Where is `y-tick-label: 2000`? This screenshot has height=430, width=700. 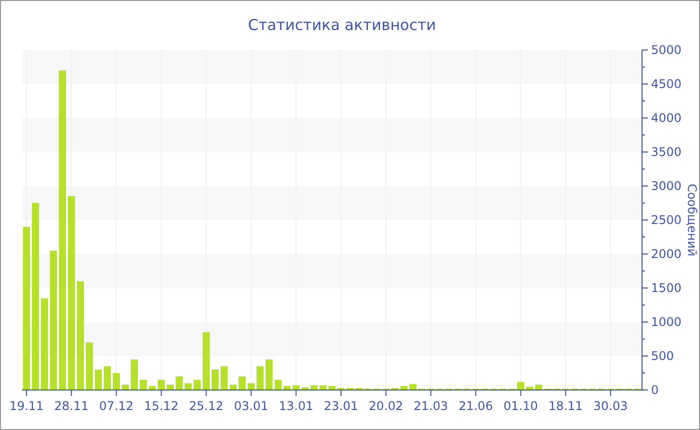
y-tick-label: 2000 is located at coordinates (666, 253).